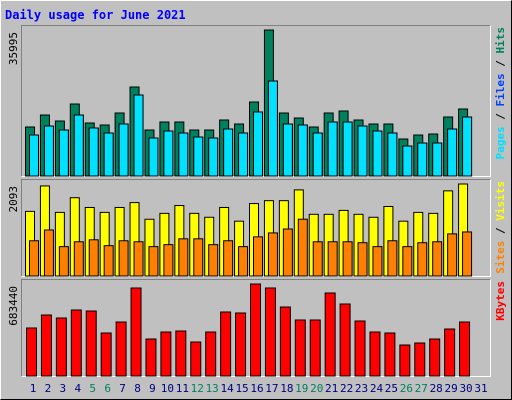  Describe the element at coordinates (500, 201) in the screenshot. I see `legend-entry: Visits` at that location.